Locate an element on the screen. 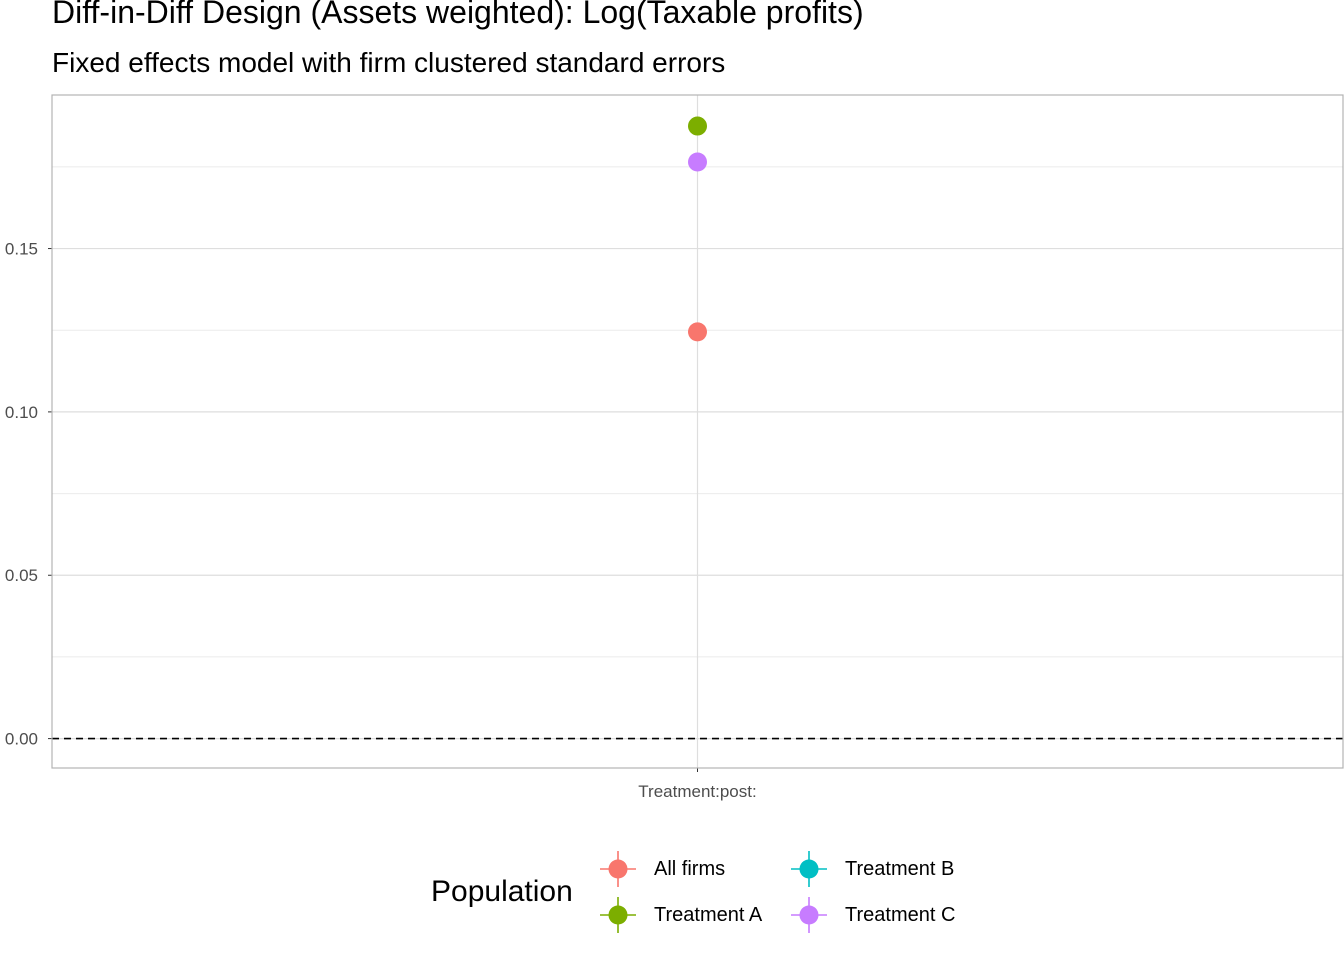 Image resolution: width=1344 pixels, height=960 pixels. legend-item: Treatment B is located at coordinates (871, 869).